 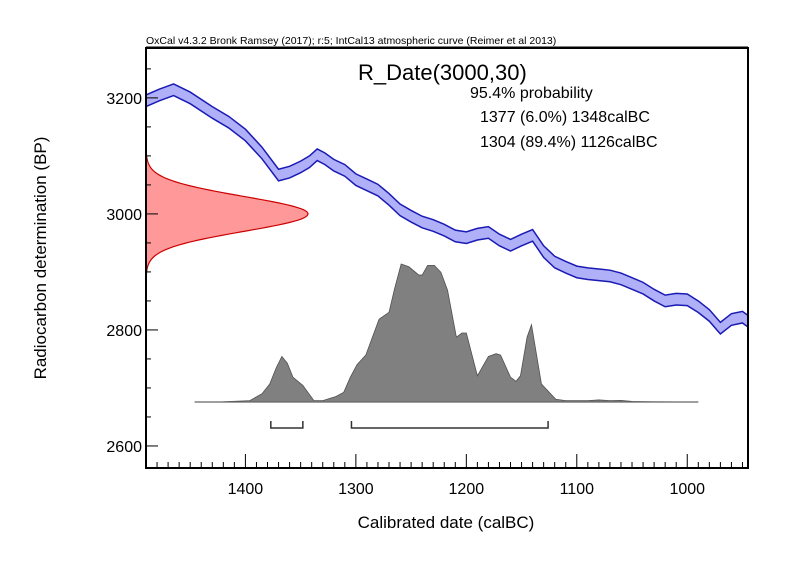 I want to click on chart-title: R_Date(3000,30), so click(x=442, y=72).